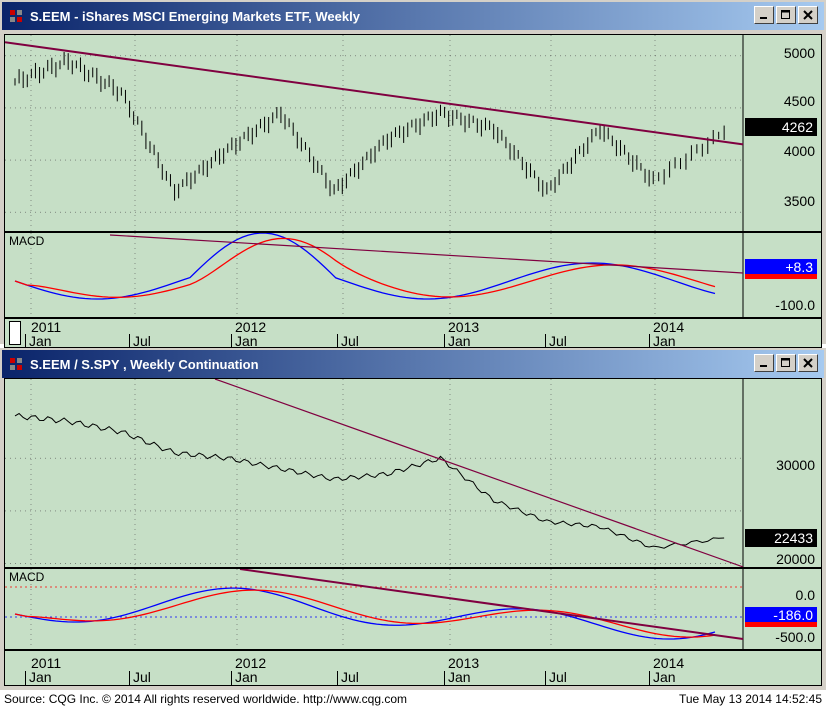 This screenshot has height=708, width=826. I want to click on macd-value-box: +8.3, so click(781, 269).